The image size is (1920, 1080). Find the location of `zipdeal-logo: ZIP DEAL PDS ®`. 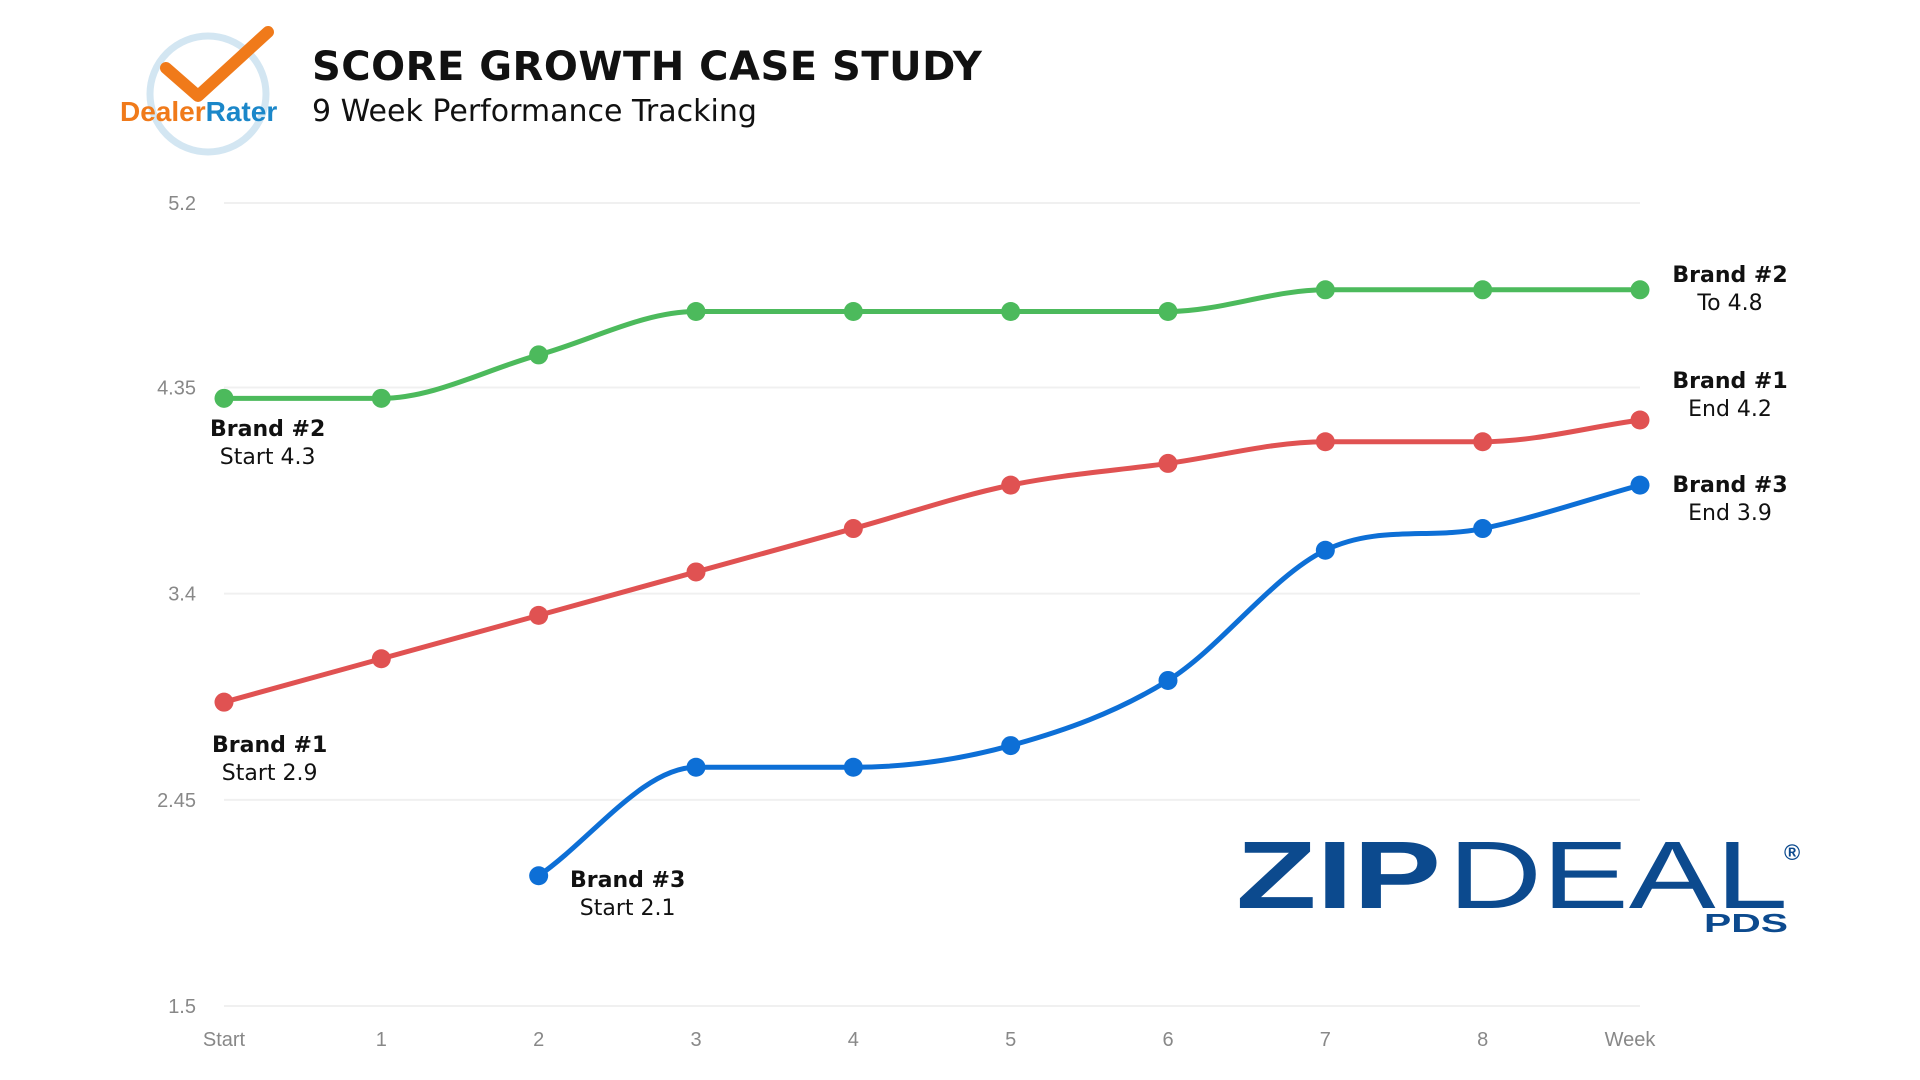

zipdeal-logo: ZIP DEAL PDS ® is located at coordinates (1518, 884).